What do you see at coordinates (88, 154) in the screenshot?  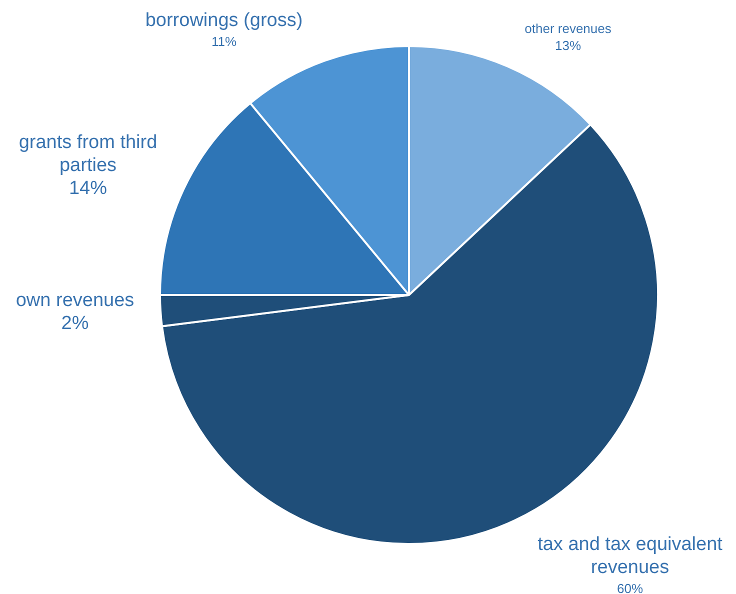 I see `slice-label: grants from third parties` at bounding box center [88, 154].